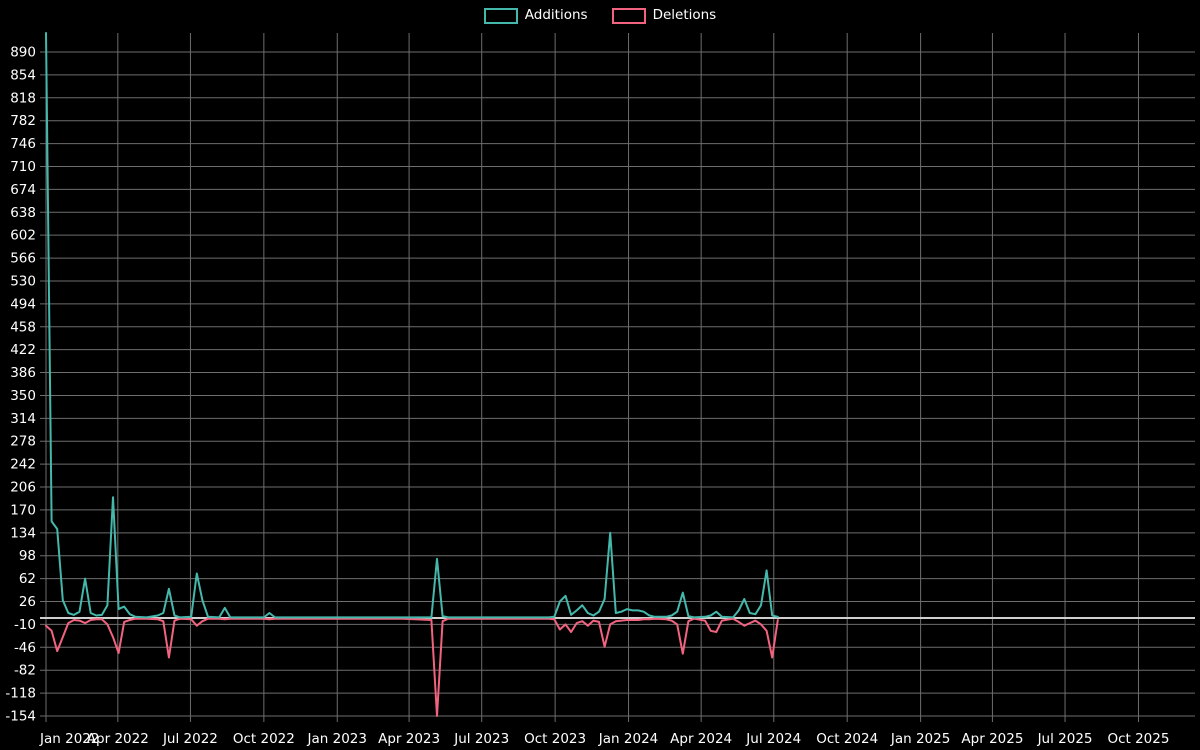 Image resolution: width=1200 pixels, height=750 pixels. Describe the element at coordinates (25, 648) in the screenshot. I see `y-tick-label: -46` at that location.